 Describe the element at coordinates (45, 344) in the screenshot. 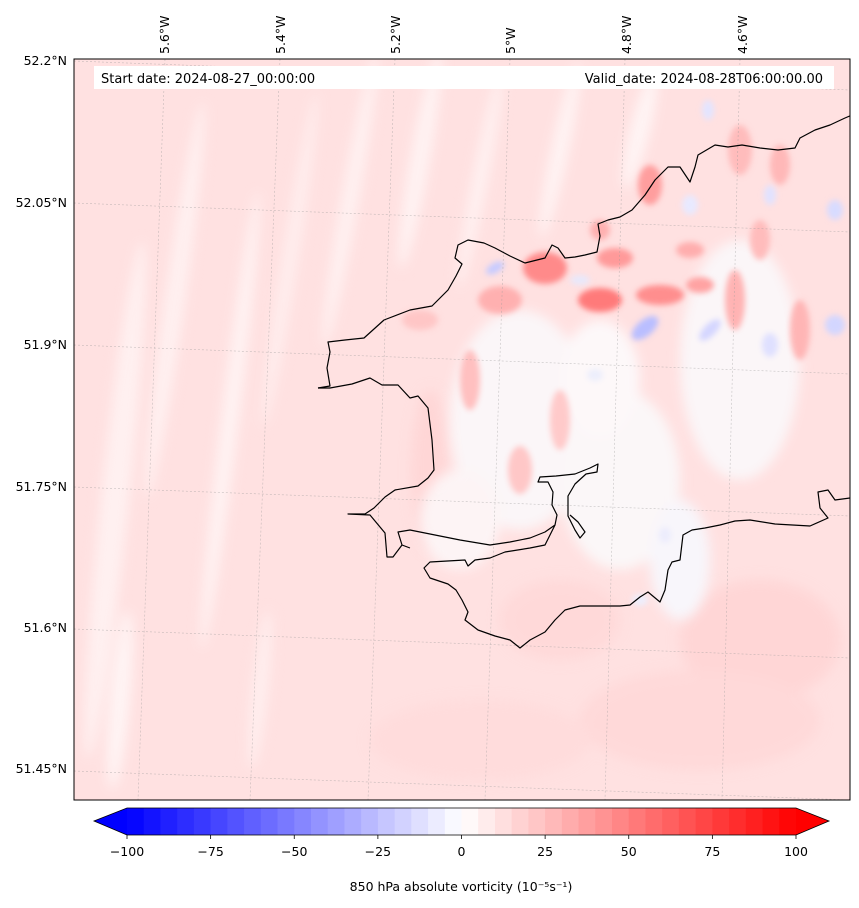

I see `lat-label: 51.9°N` at that location.